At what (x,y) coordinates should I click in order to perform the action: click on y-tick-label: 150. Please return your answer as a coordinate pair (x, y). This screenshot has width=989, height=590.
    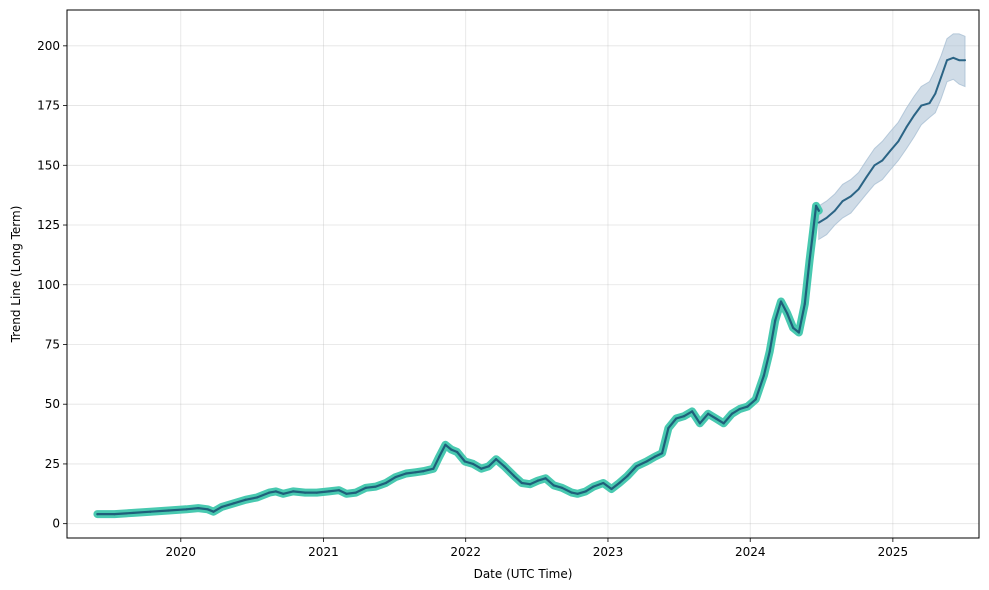
    Looking at the image, I should click on (48, 165).